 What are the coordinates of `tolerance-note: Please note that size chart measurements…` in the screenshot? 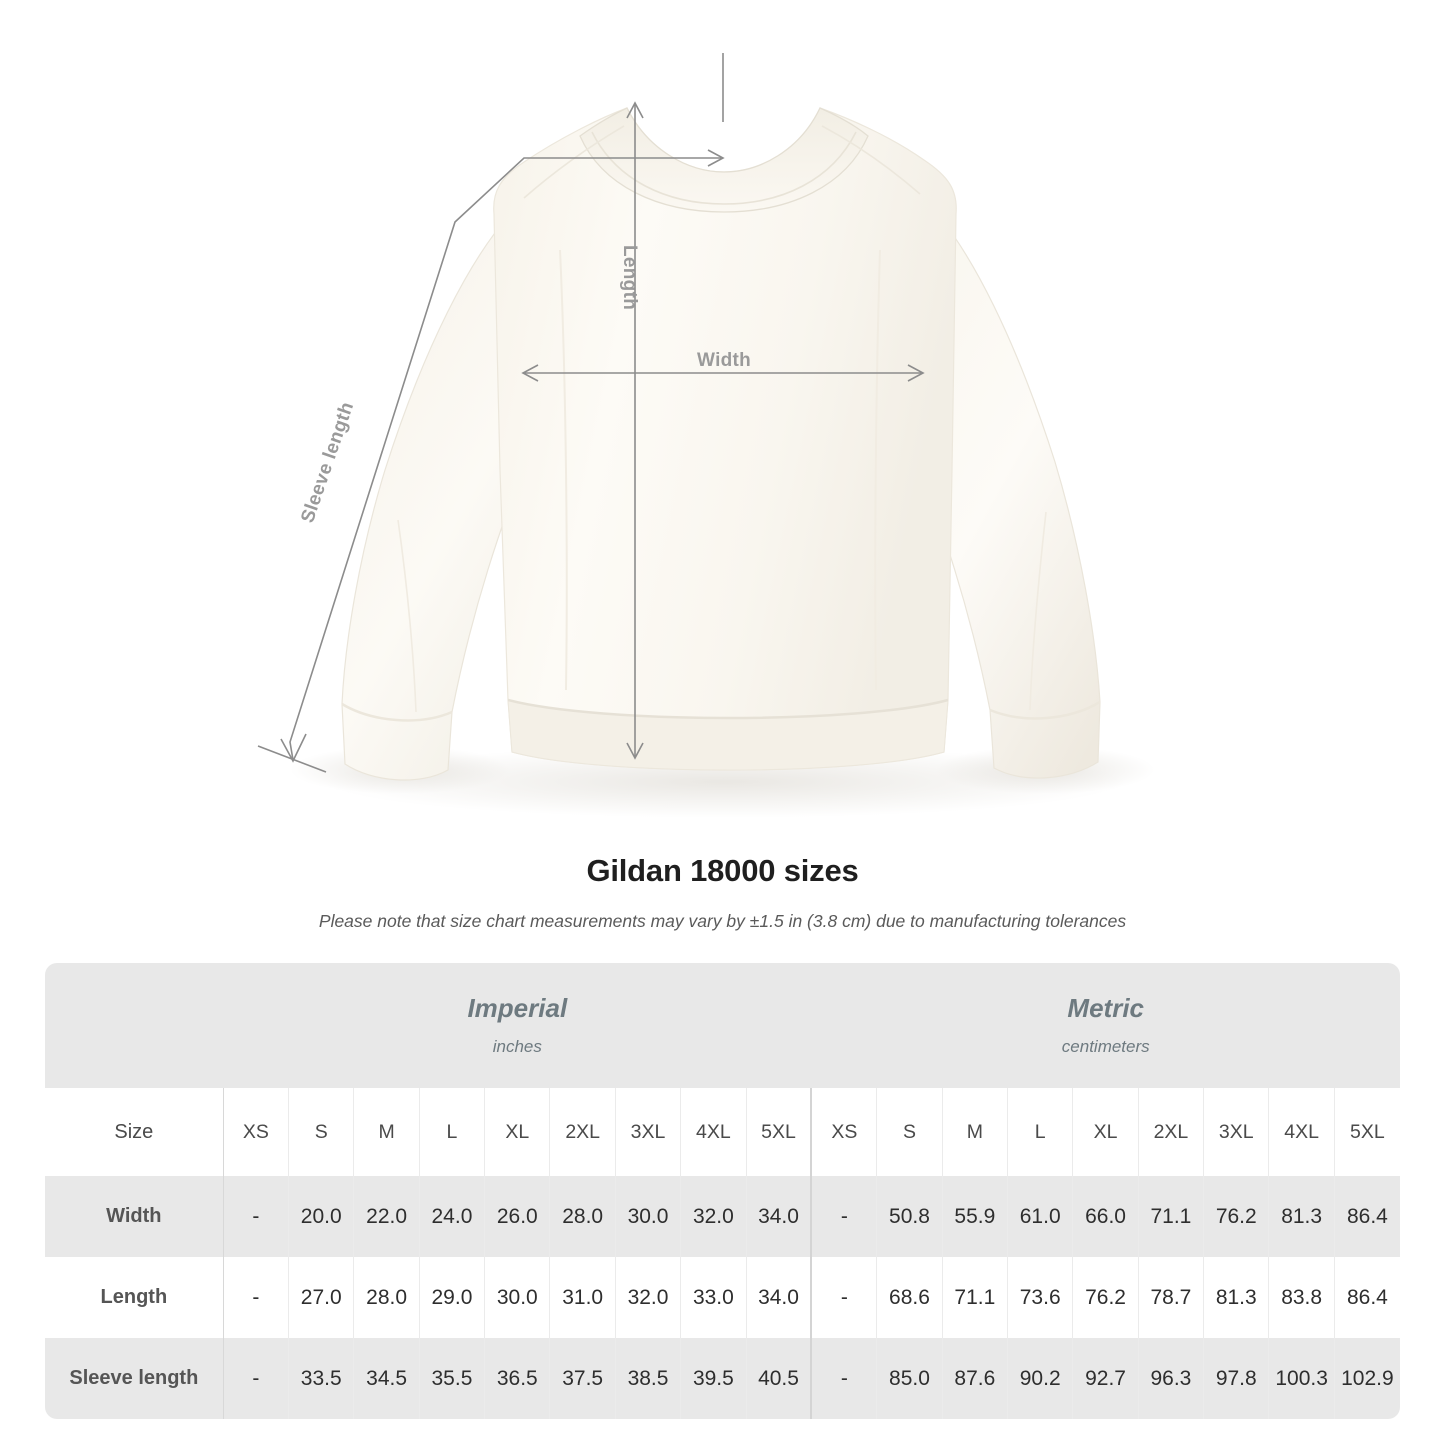 It's located at (722, 921).